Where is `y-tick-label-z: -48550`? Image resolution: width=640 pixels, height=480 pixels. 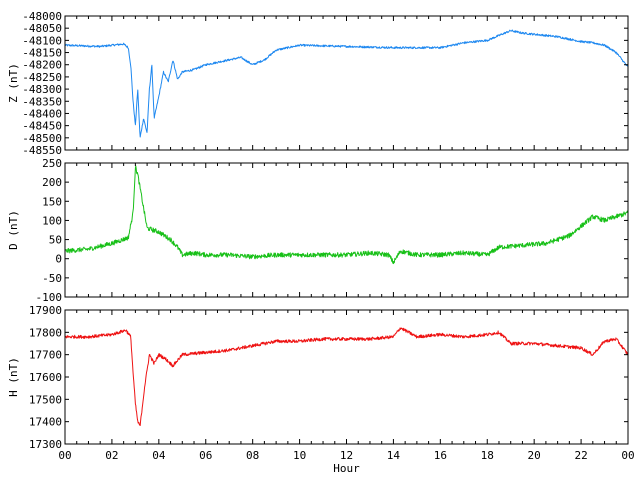 y-tick-label-z: -48550 is located at coordinates (42, 150).